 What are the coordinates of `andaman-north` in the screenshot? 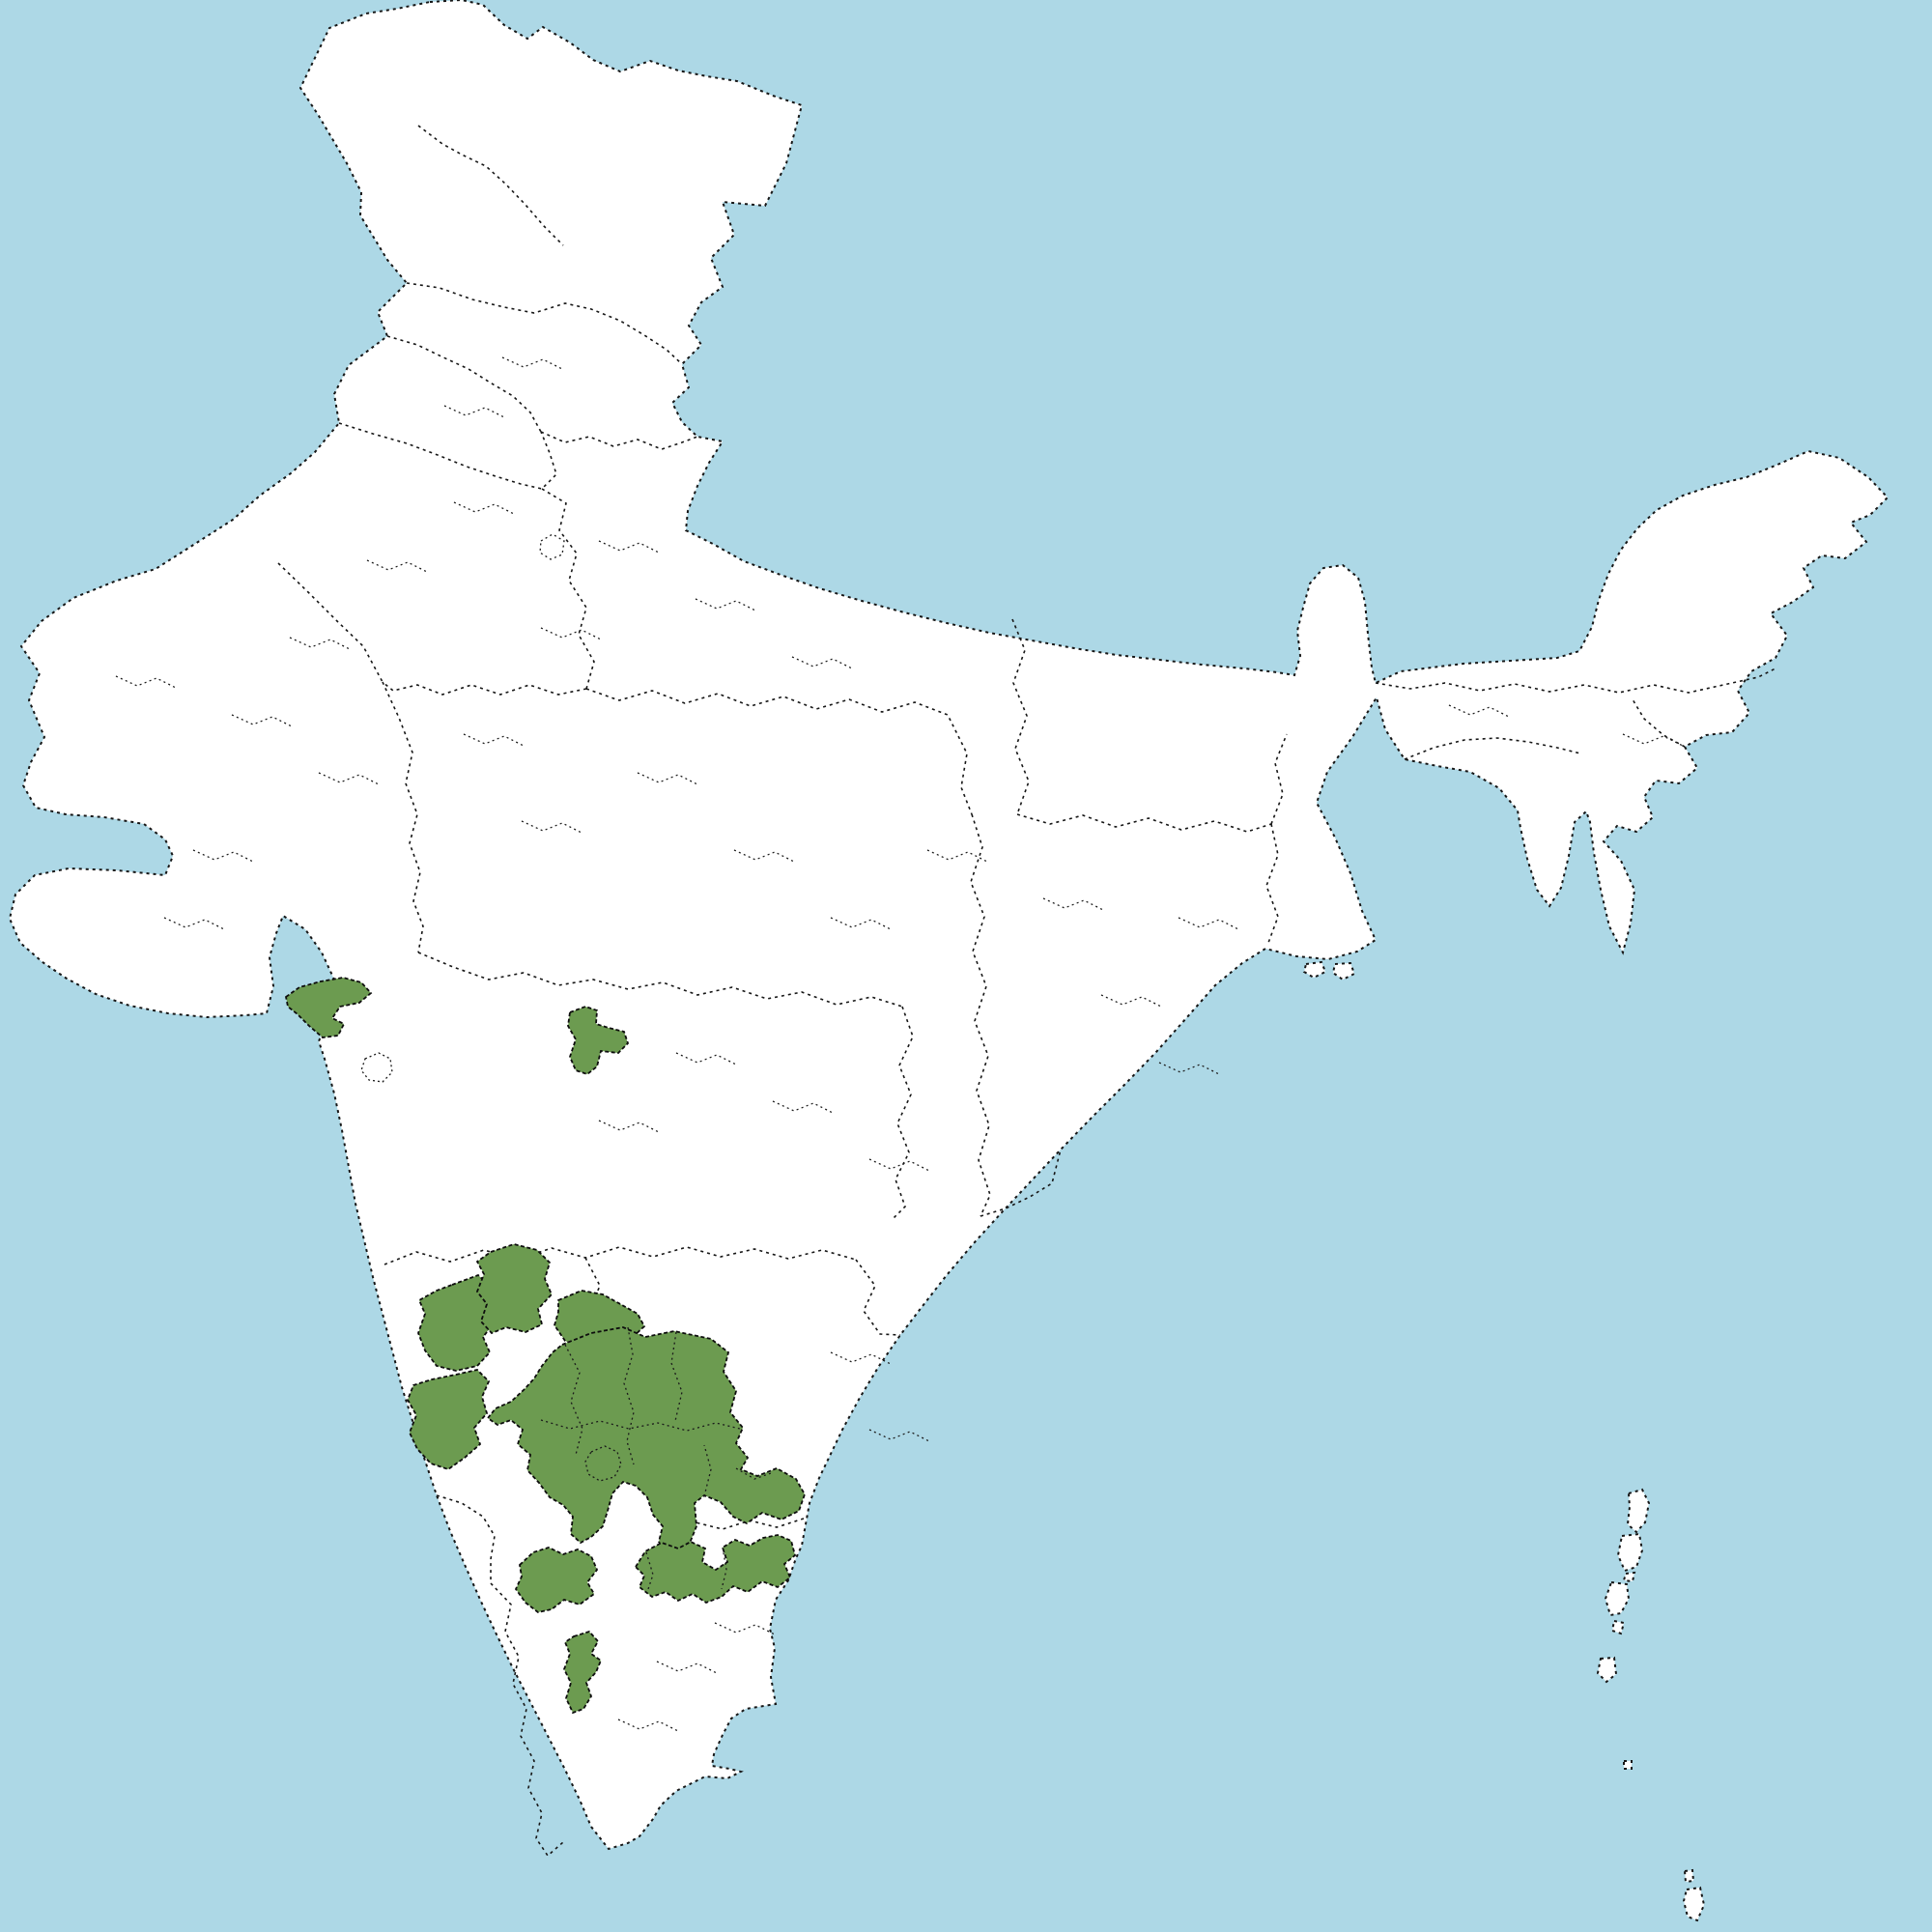 It's located at (1638, 1511).